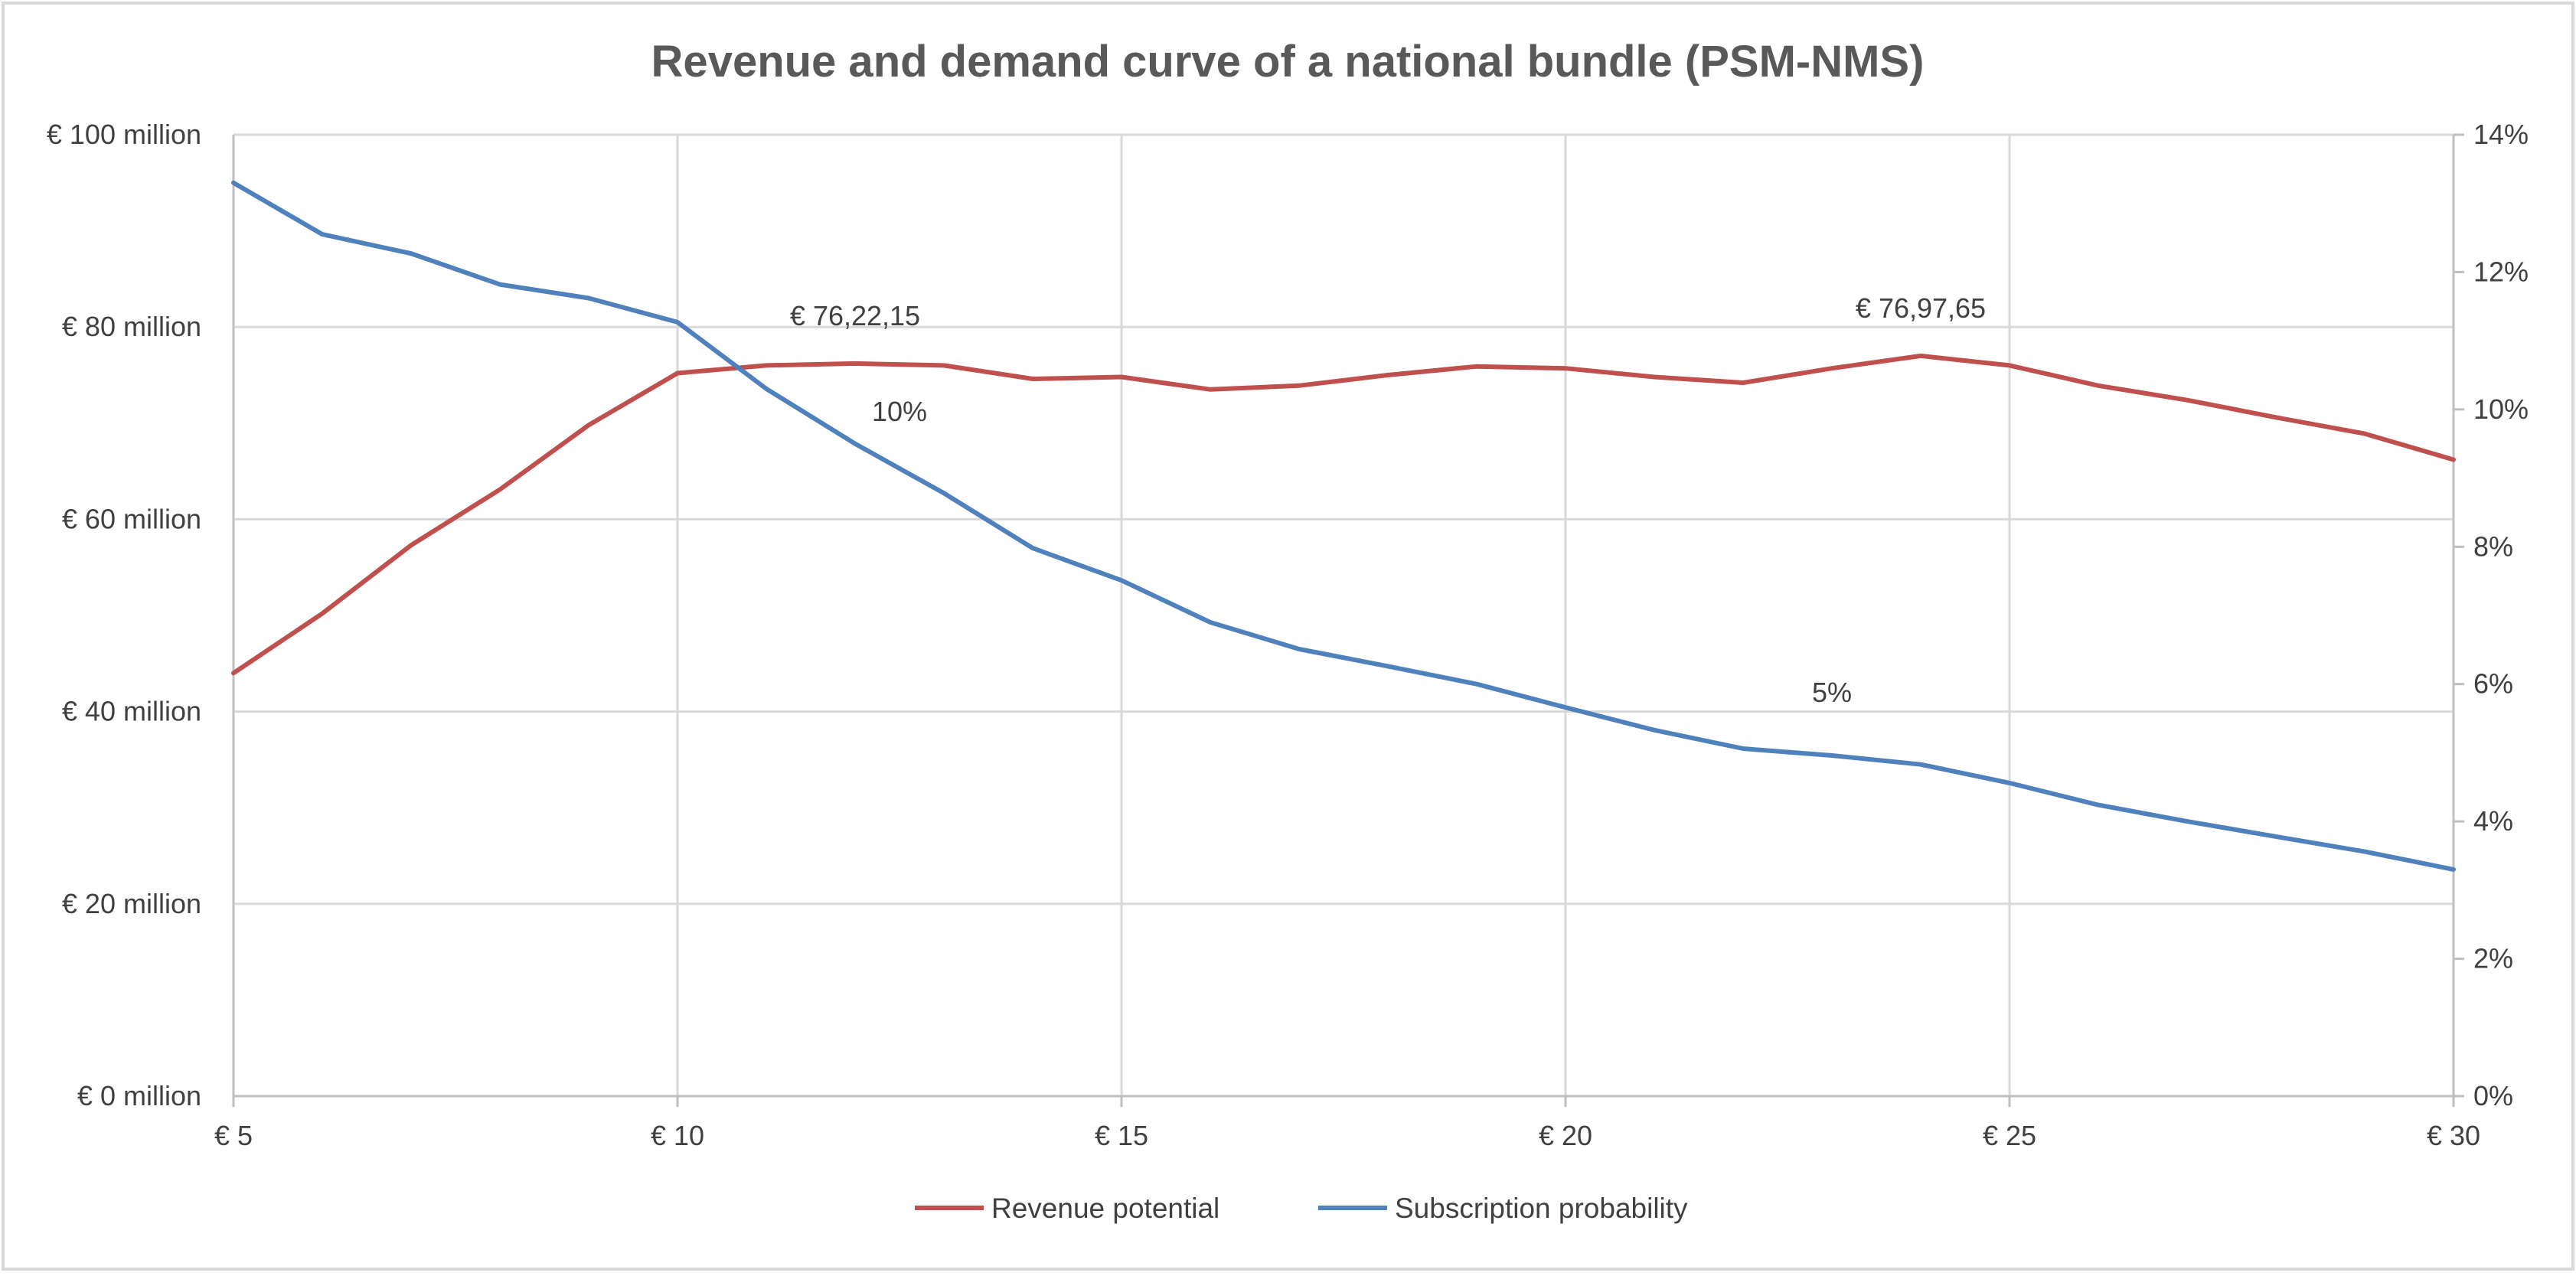 This screenshot has height=1276, width=2576. What do you see at coordinates (1565, 1135) in the screenshot?
I see `x-tick-label: € 20` at bounding box center [1565, 1135].